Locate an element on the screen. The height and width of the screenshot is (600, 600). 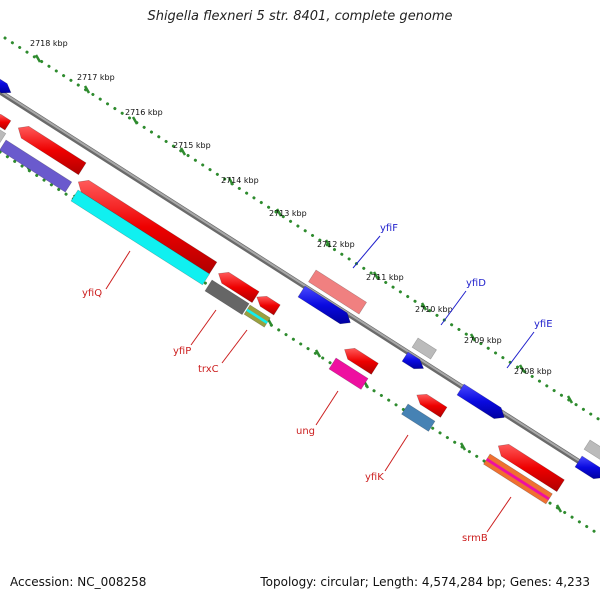
accession-text: Accession: NC_008258 is located at coordinates (78, 582).